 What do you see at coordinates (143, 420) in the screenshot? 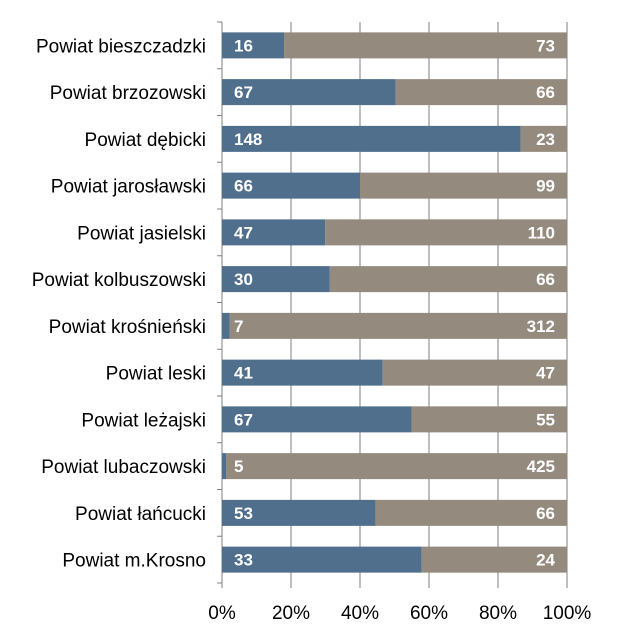
I see `category-label: Powiat leżajski` at bounding box center [143, 420].